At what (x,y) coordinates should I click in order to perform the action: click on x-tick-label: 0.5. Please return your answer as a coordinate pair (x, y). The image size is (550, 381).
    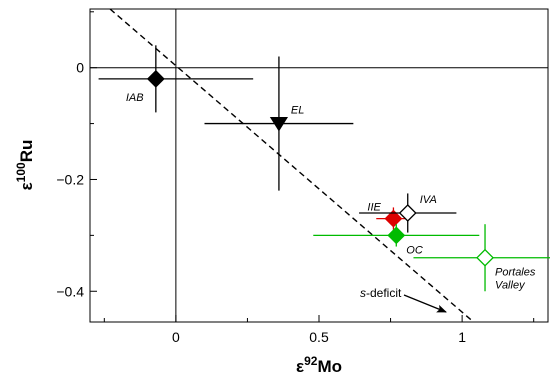
    Looking at the image, I should click on (319, 337).